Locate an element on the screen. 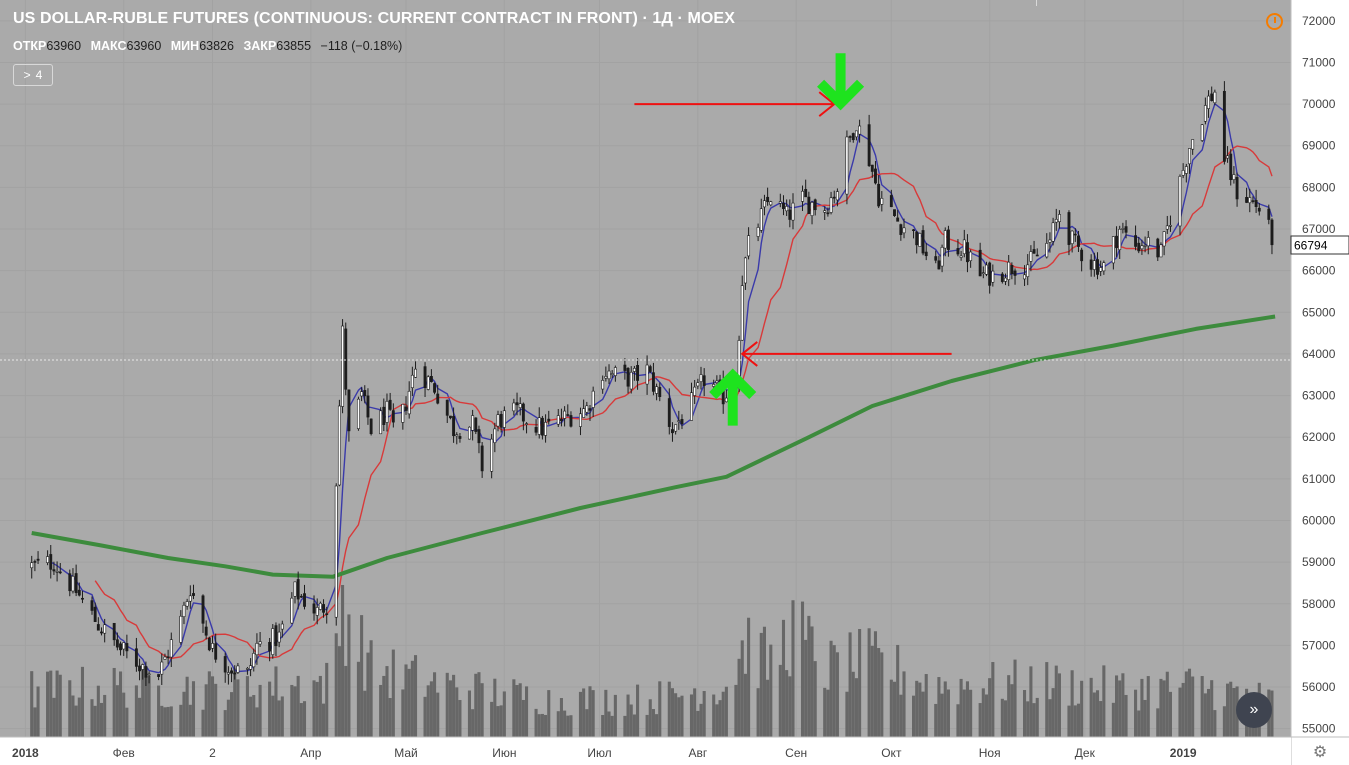  price-tick-label: 63000 is located at coordinates (1319, 396).